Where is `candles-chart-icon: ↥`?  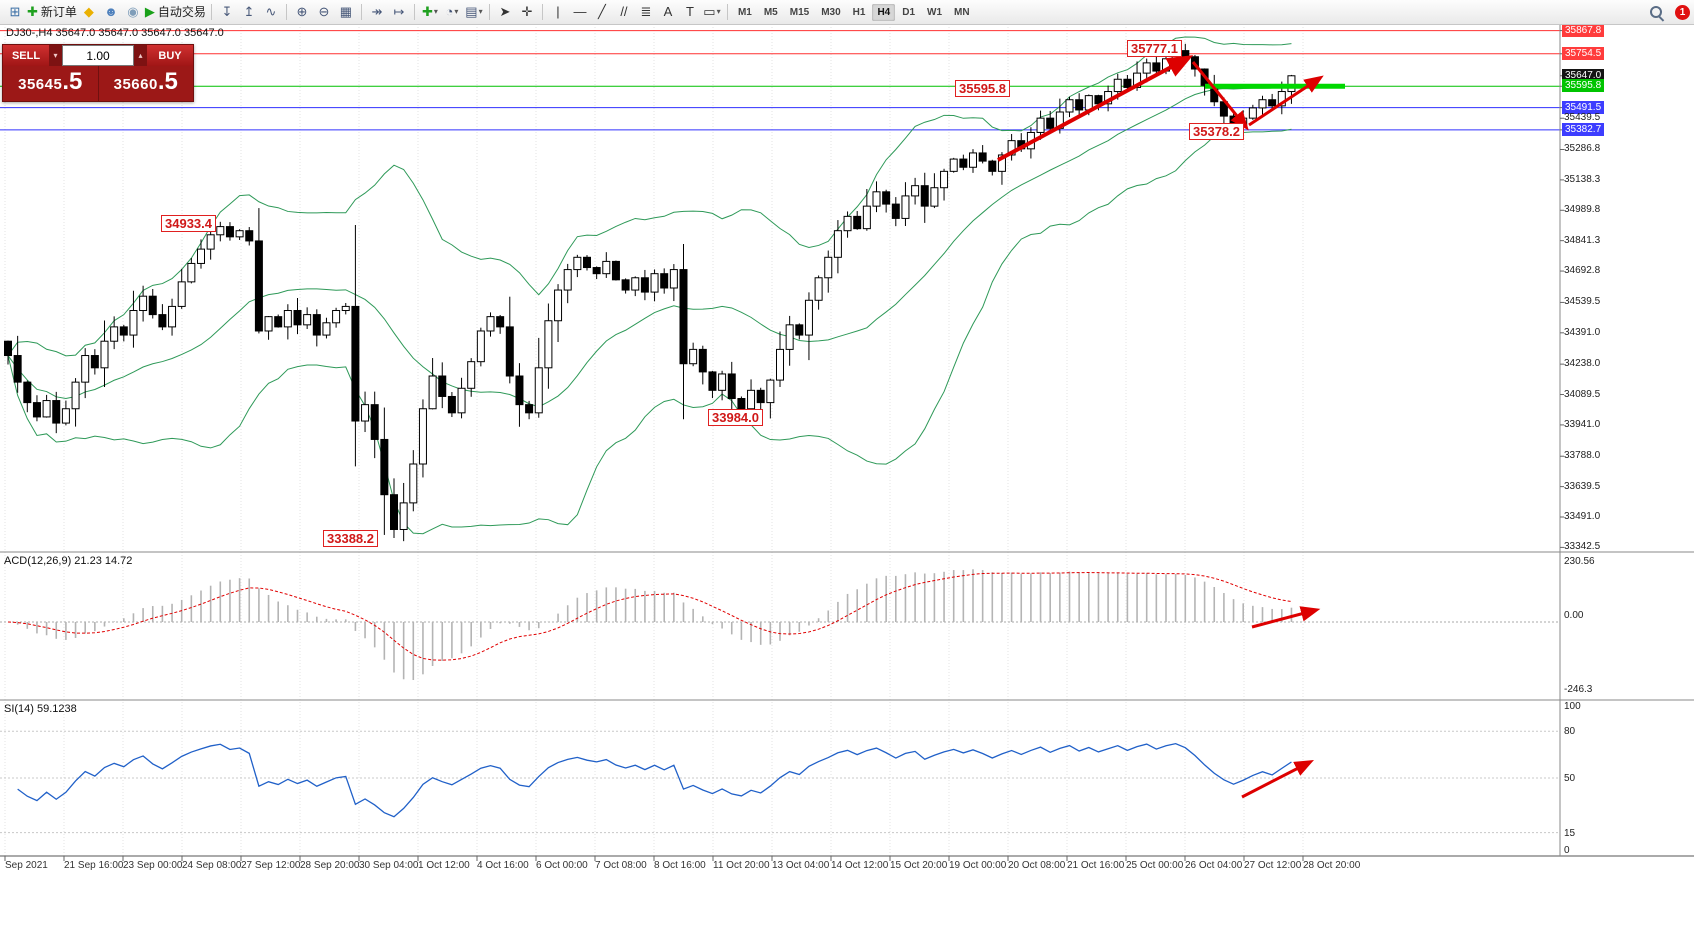 candles-chart-icon: ↥ is located at coordinates (249, 12).